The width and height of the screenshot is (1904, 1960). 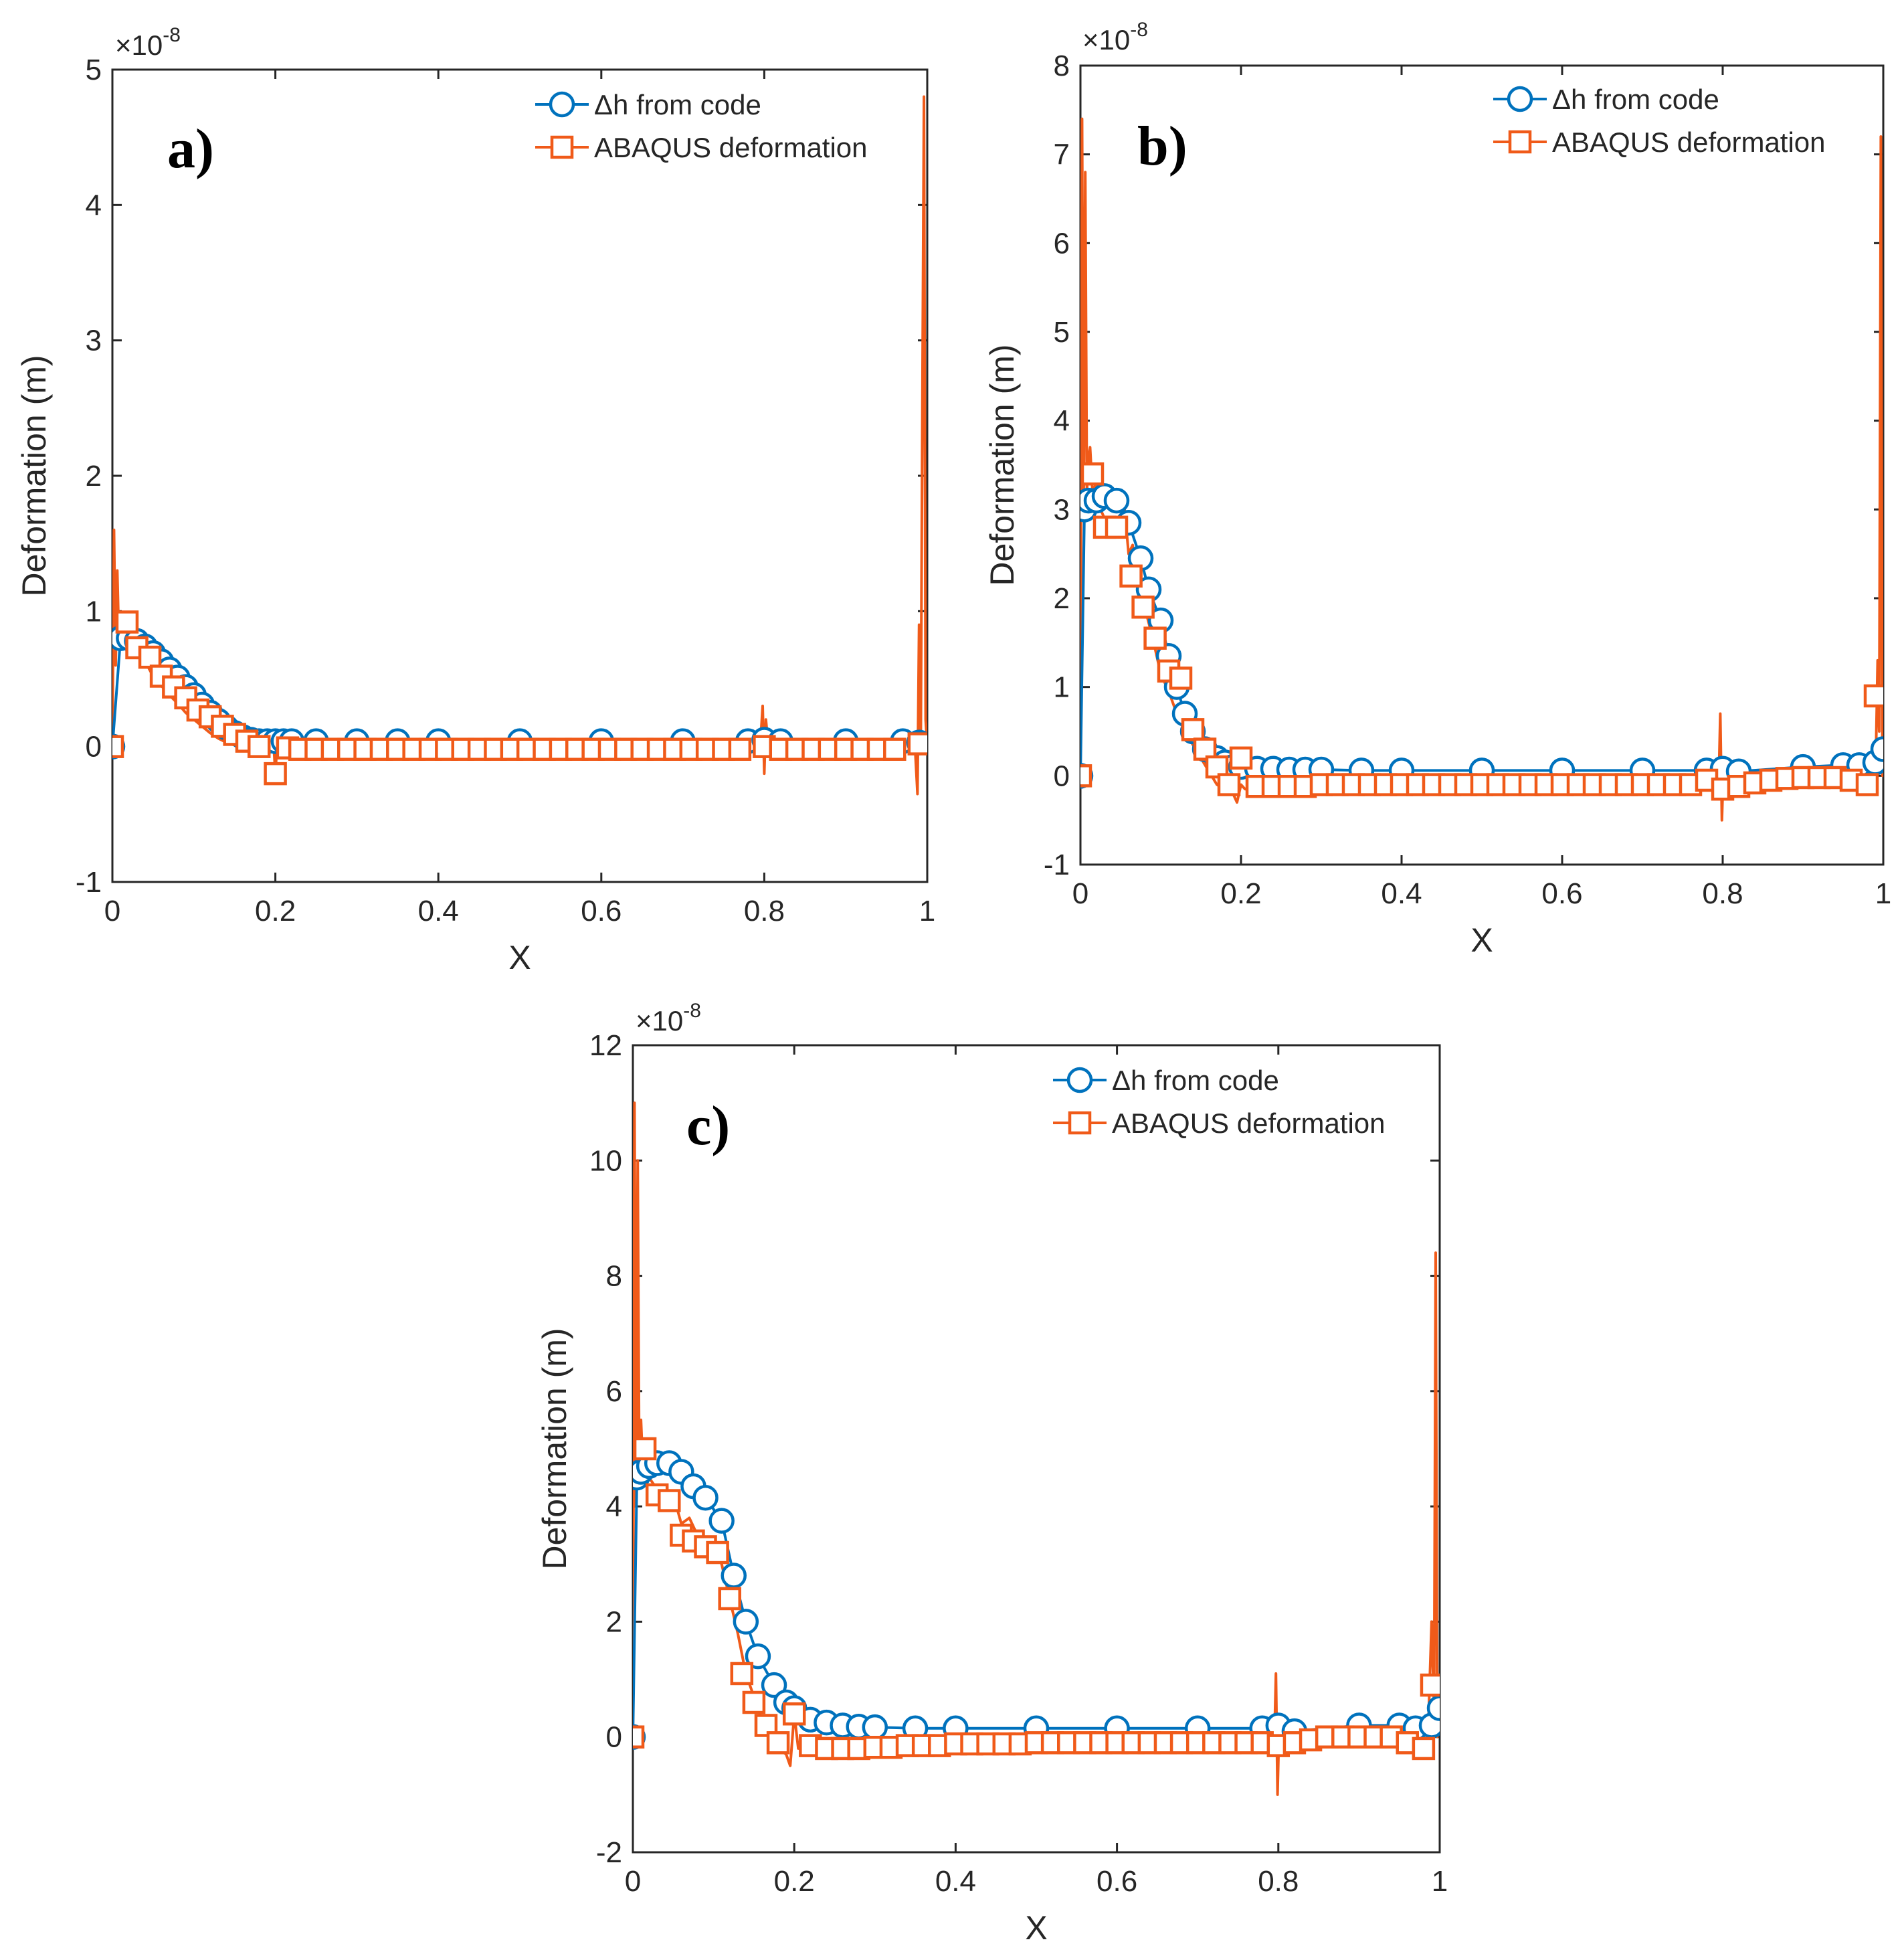 I want to click on y-tick-label: 8, so click(x=1062, y=66).